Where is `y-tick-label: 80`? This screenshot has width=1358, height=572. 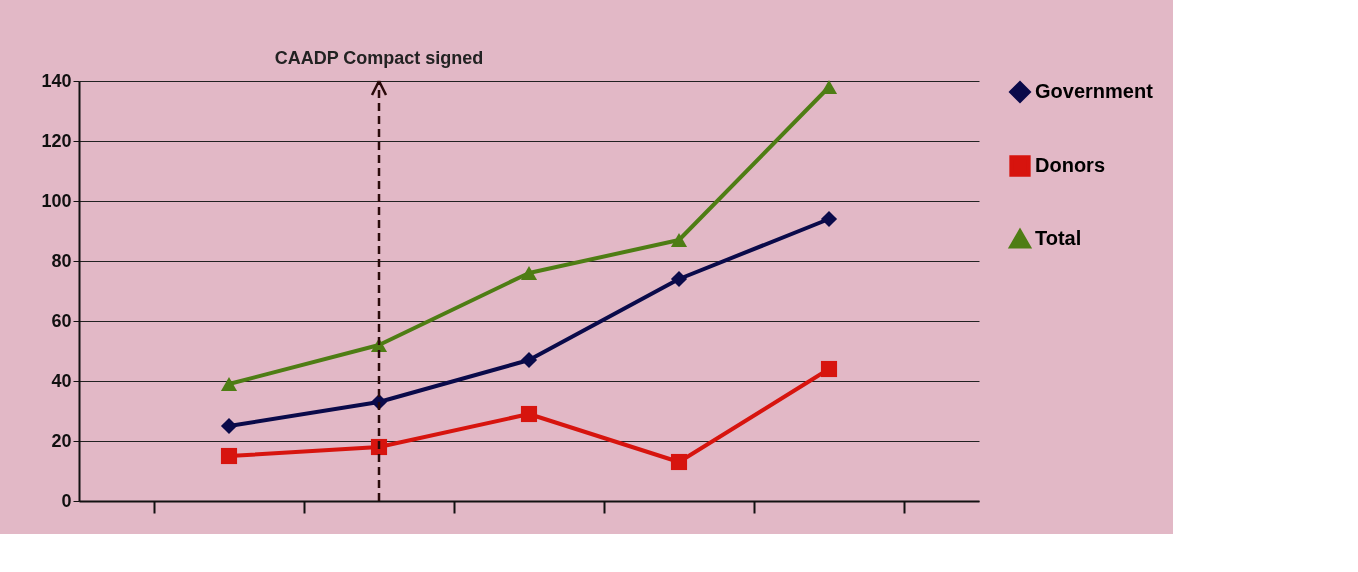 y-tick-label: 80 is located at coordinates (61, 260).